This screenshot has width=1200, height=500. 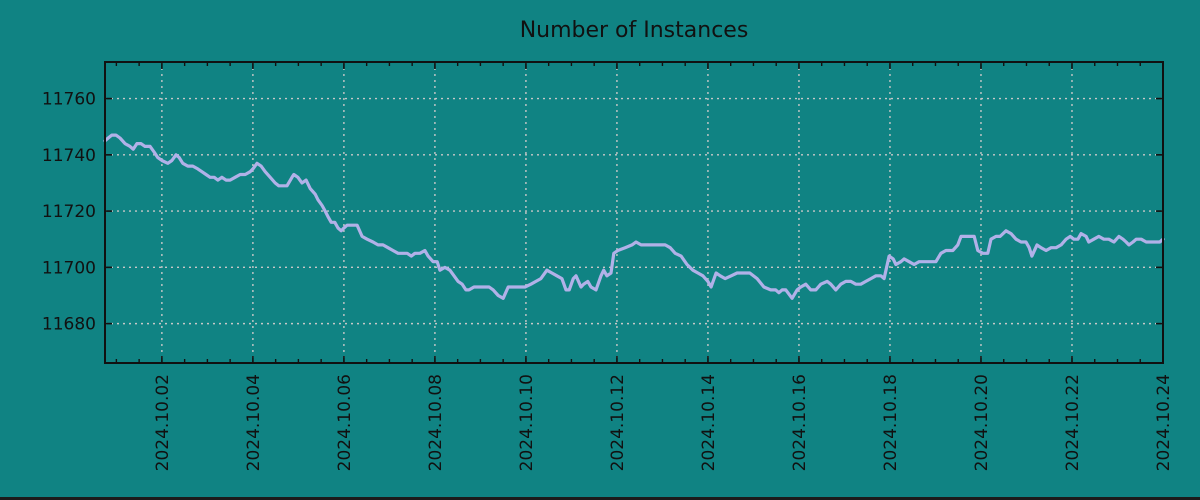 What do you see at coordinates (634, 30) in the screenshot?
I see `chart-title: Number of Instances` at bounding box center [634, 30].